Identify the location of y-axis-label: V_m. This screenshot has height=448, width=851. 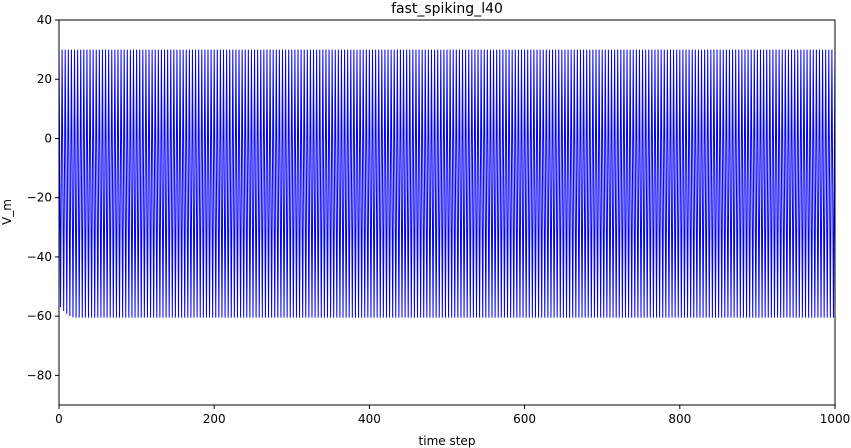
(7, 212).